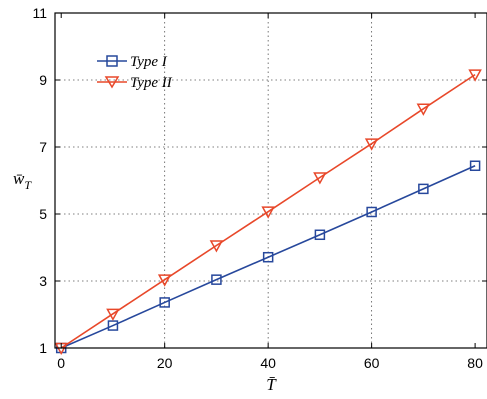 Image resolution: width=487 pixels, height=399 pixels. I want to click on legend-label-type-2: Type II, so click(151, 83).